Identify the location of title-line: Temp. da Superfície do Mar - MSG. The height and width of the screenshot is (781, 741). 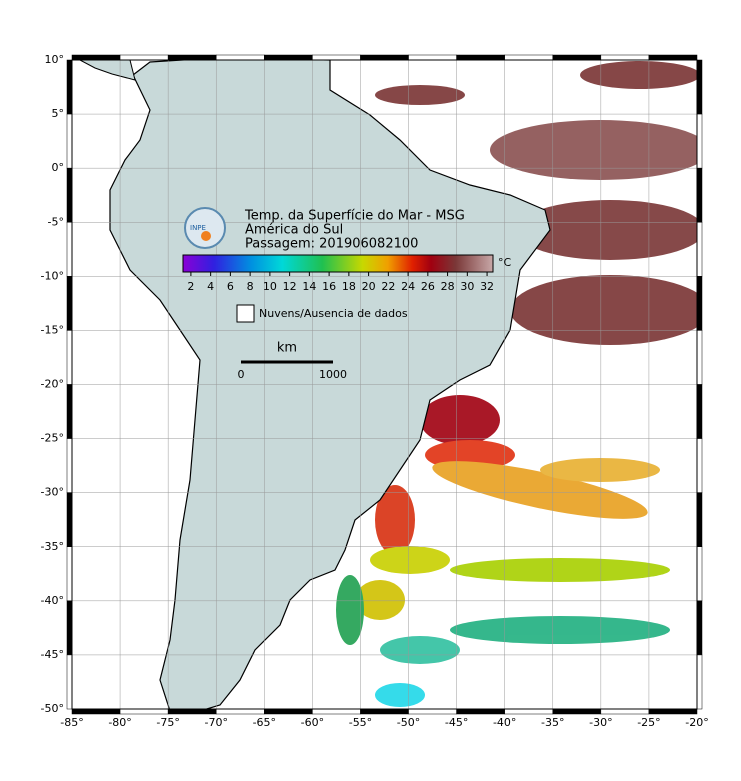
(354, 216).